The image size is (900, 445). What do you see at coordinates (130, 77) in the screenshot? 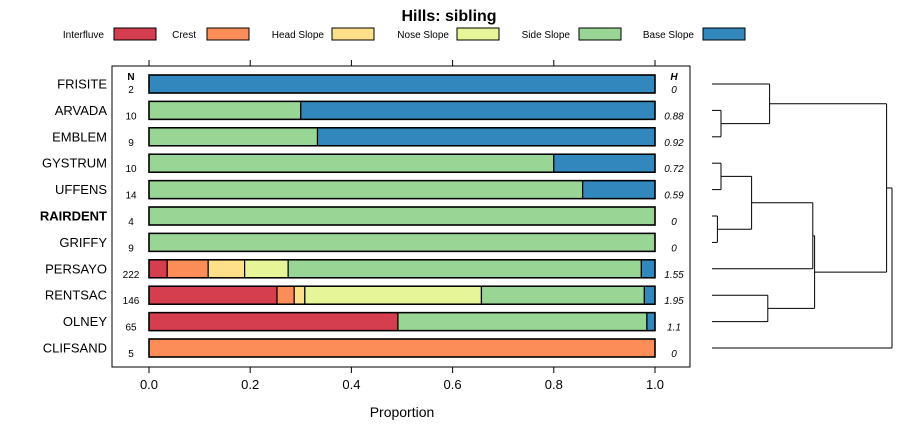
I see `n-column-header: N` at bounding box center [130, 77].